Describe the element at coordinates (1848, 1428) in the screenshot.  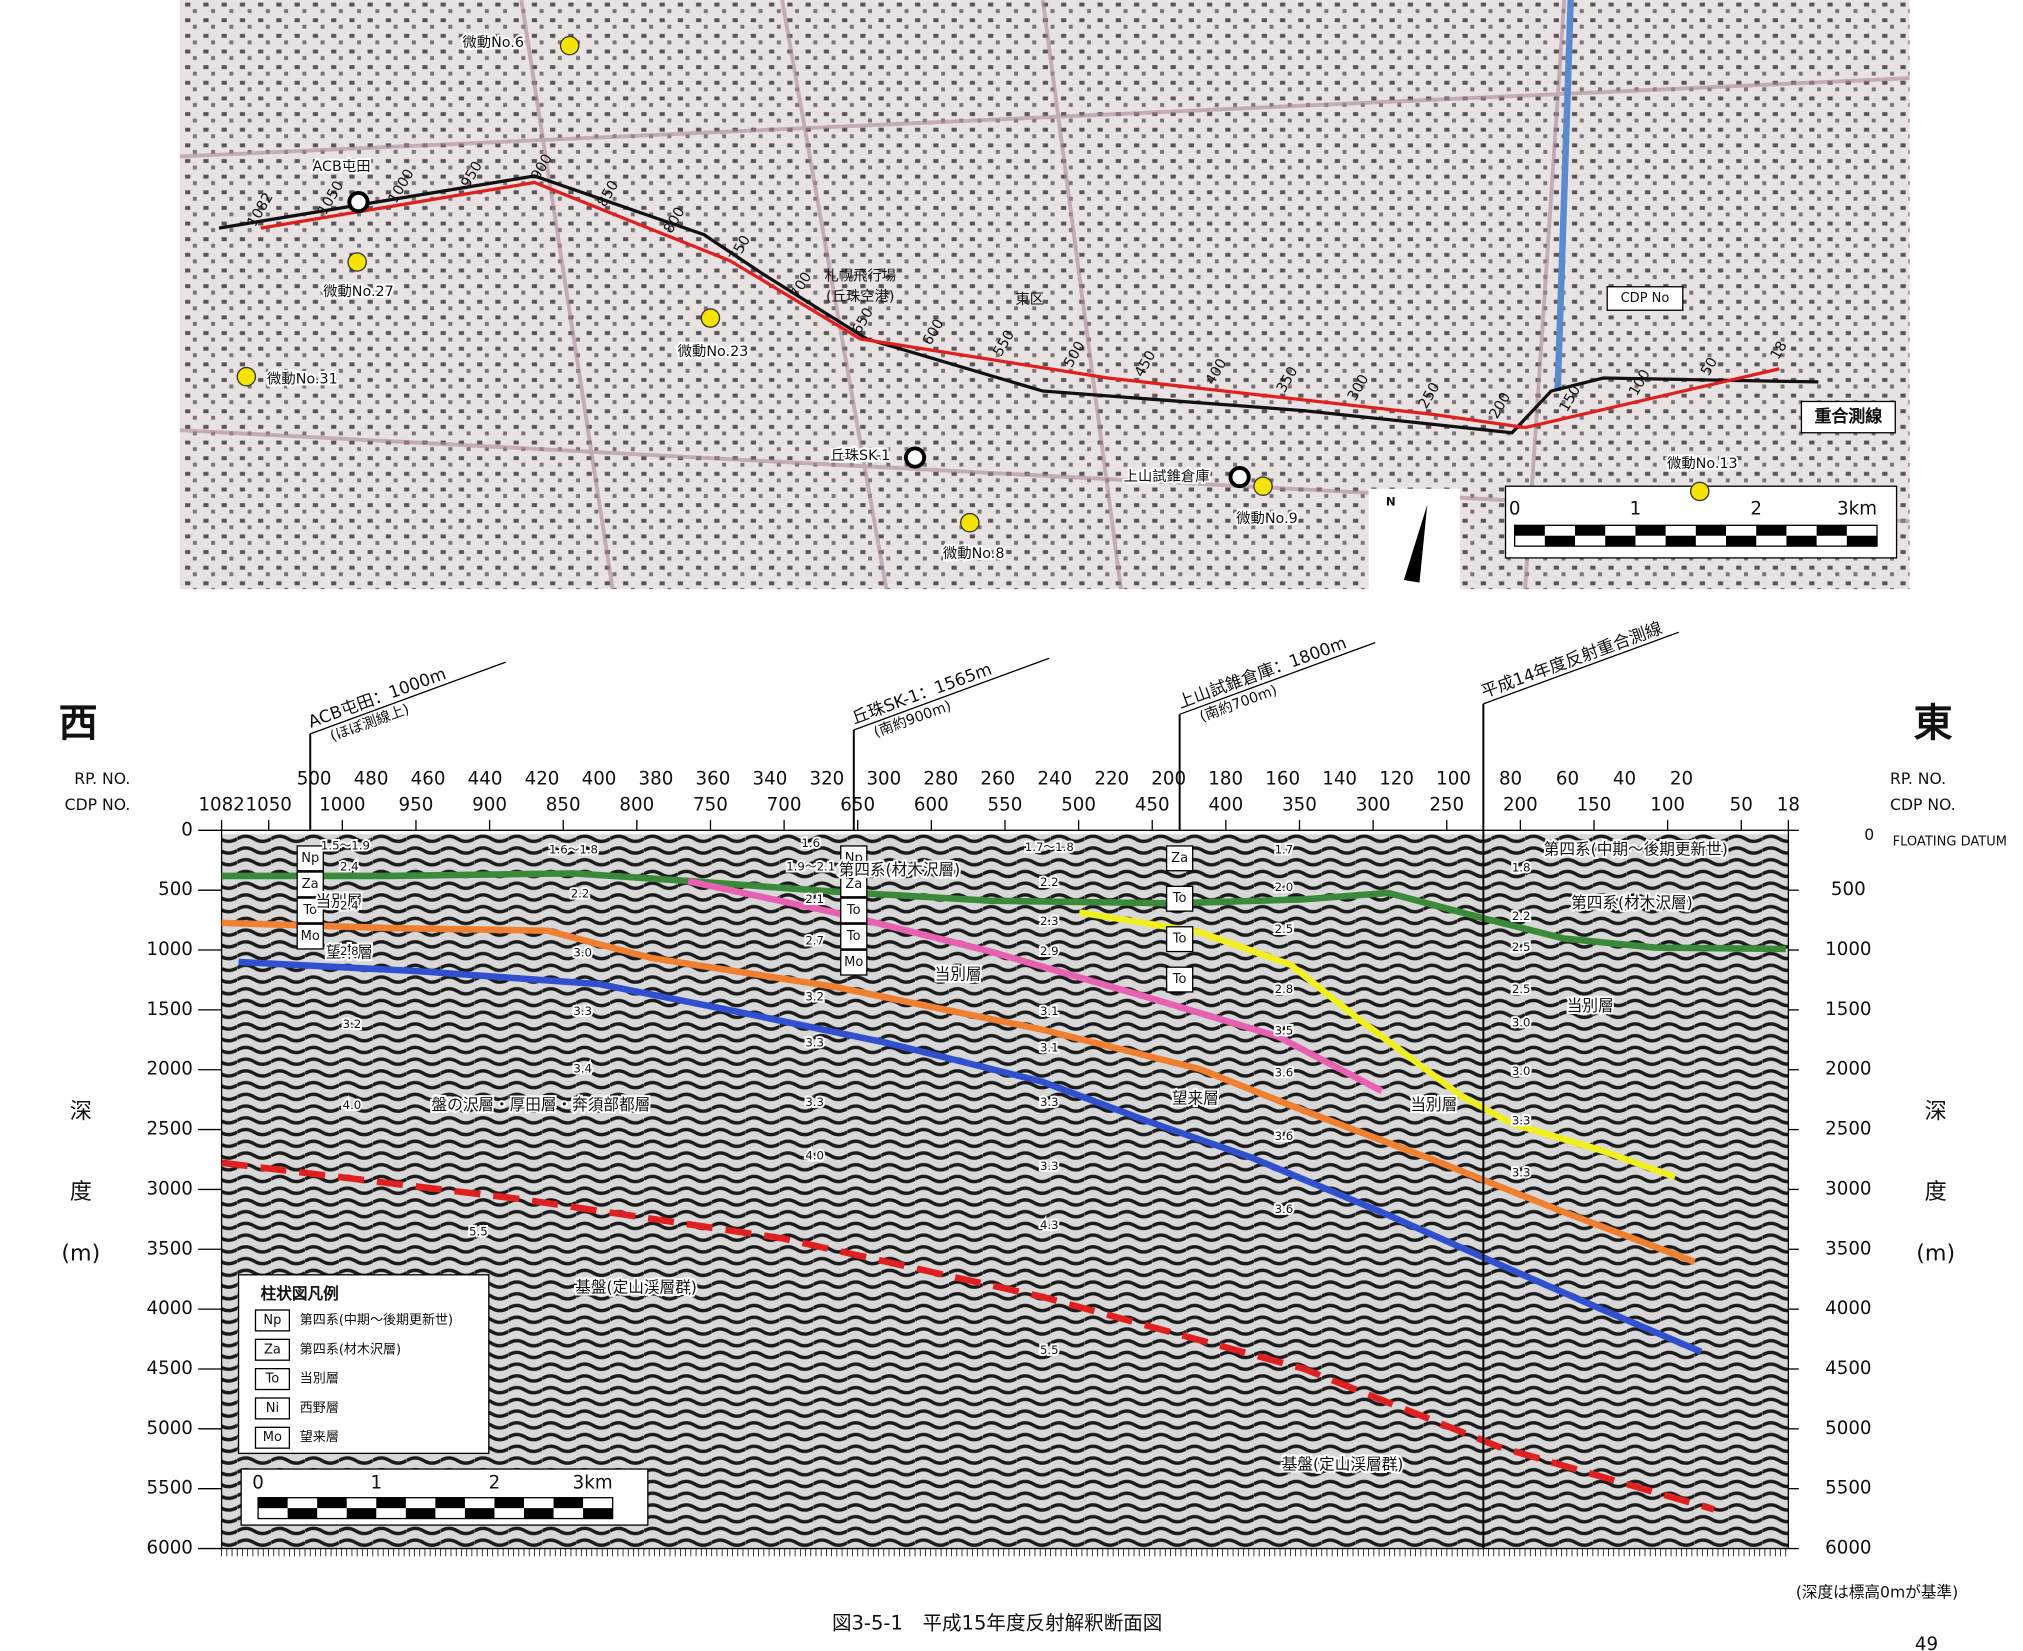
I see `depth-tick-label: 5000` at that location.